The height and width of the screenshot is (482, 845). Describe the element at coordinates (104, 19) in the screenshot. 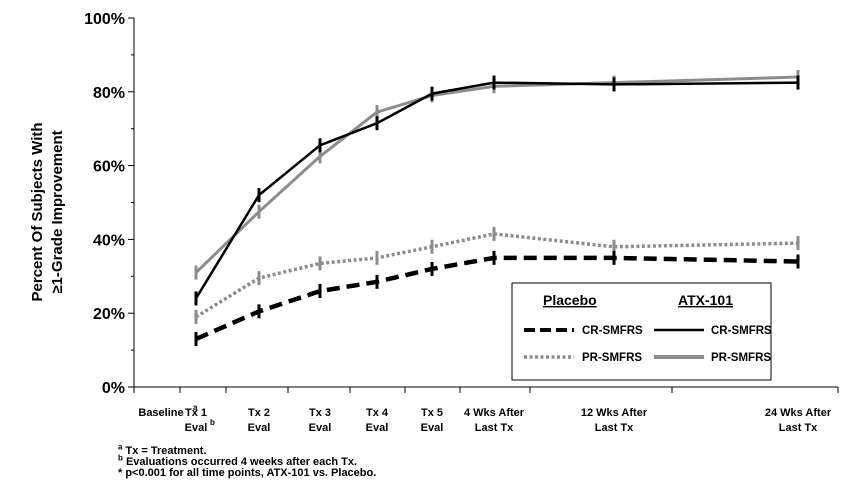

I see `y-tick-label: 100%` at that location.